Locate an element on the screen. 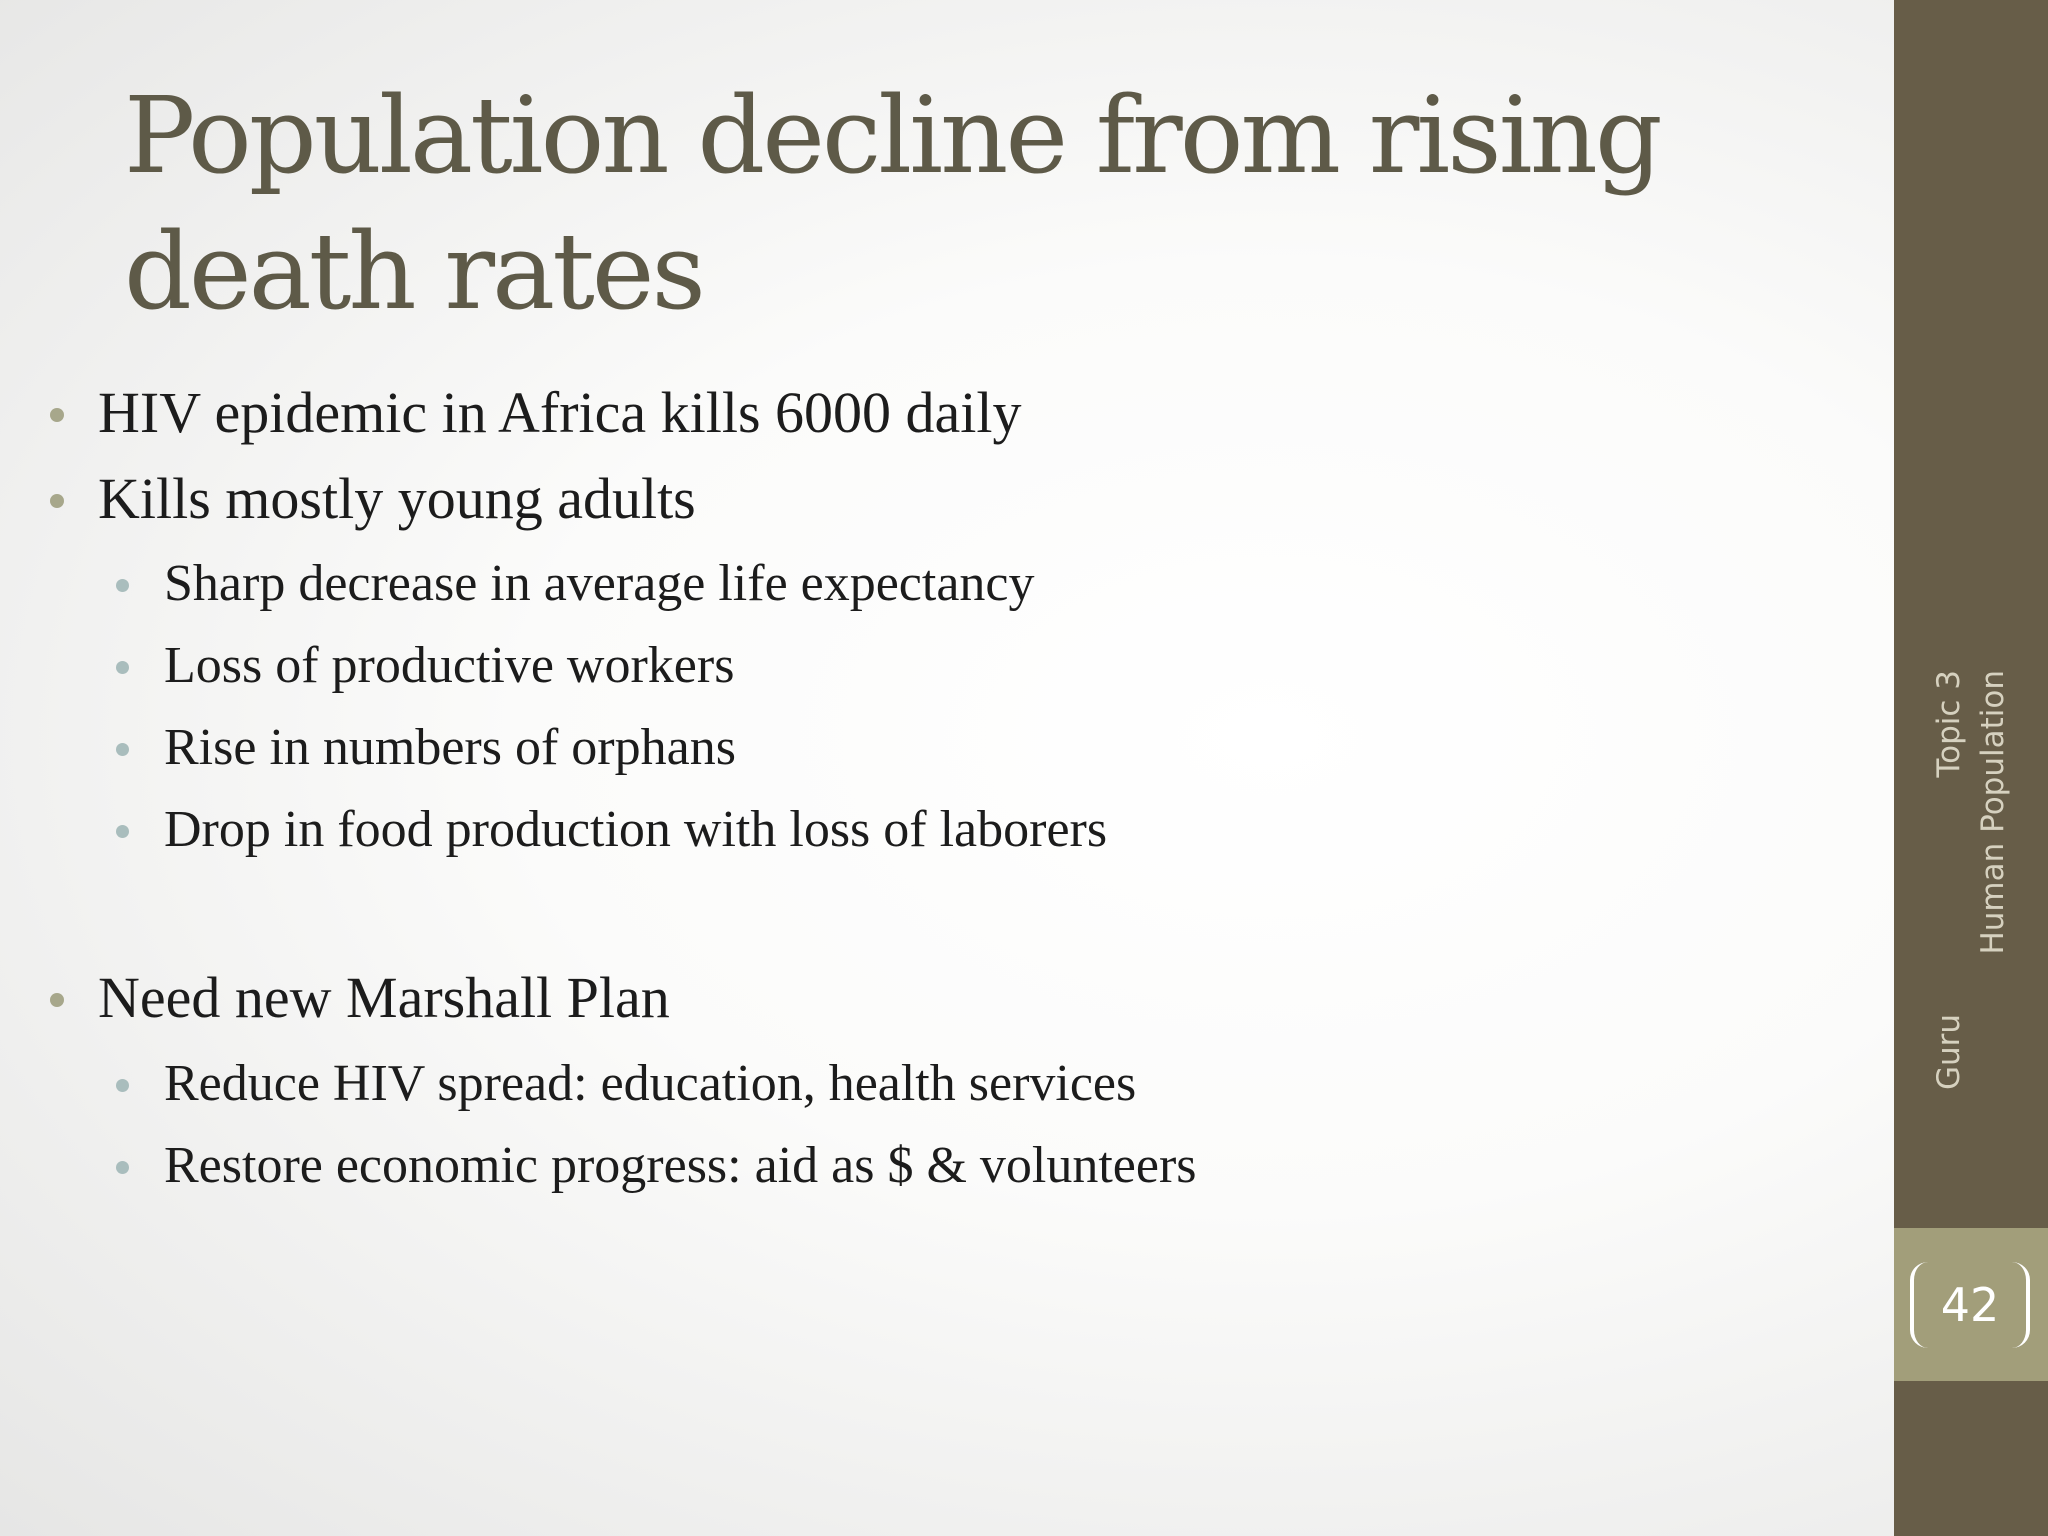 Image resolution: width=2048 pixels, height=1536 pixels. page-number: 42 is located at coordinates (1970, 1305).